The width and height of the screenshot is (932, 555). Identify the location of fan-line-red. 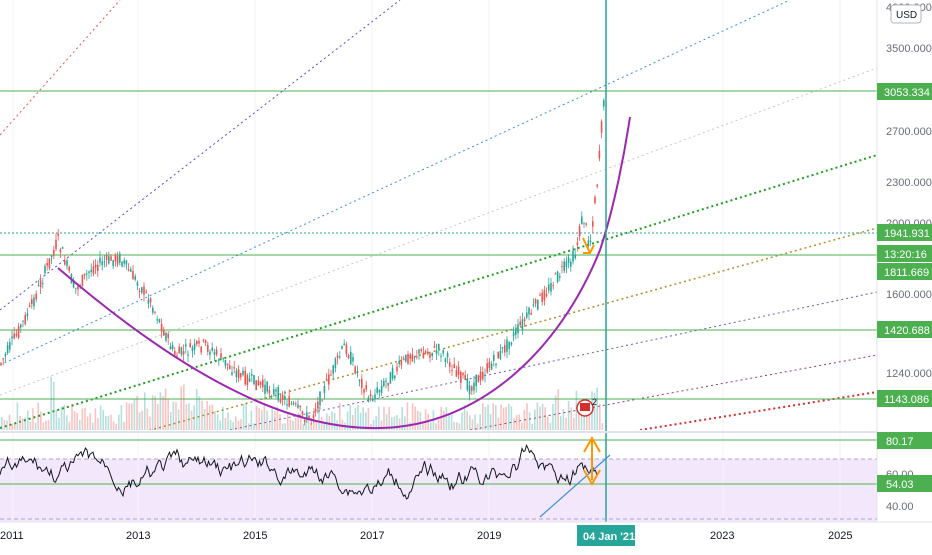
(60, 68).